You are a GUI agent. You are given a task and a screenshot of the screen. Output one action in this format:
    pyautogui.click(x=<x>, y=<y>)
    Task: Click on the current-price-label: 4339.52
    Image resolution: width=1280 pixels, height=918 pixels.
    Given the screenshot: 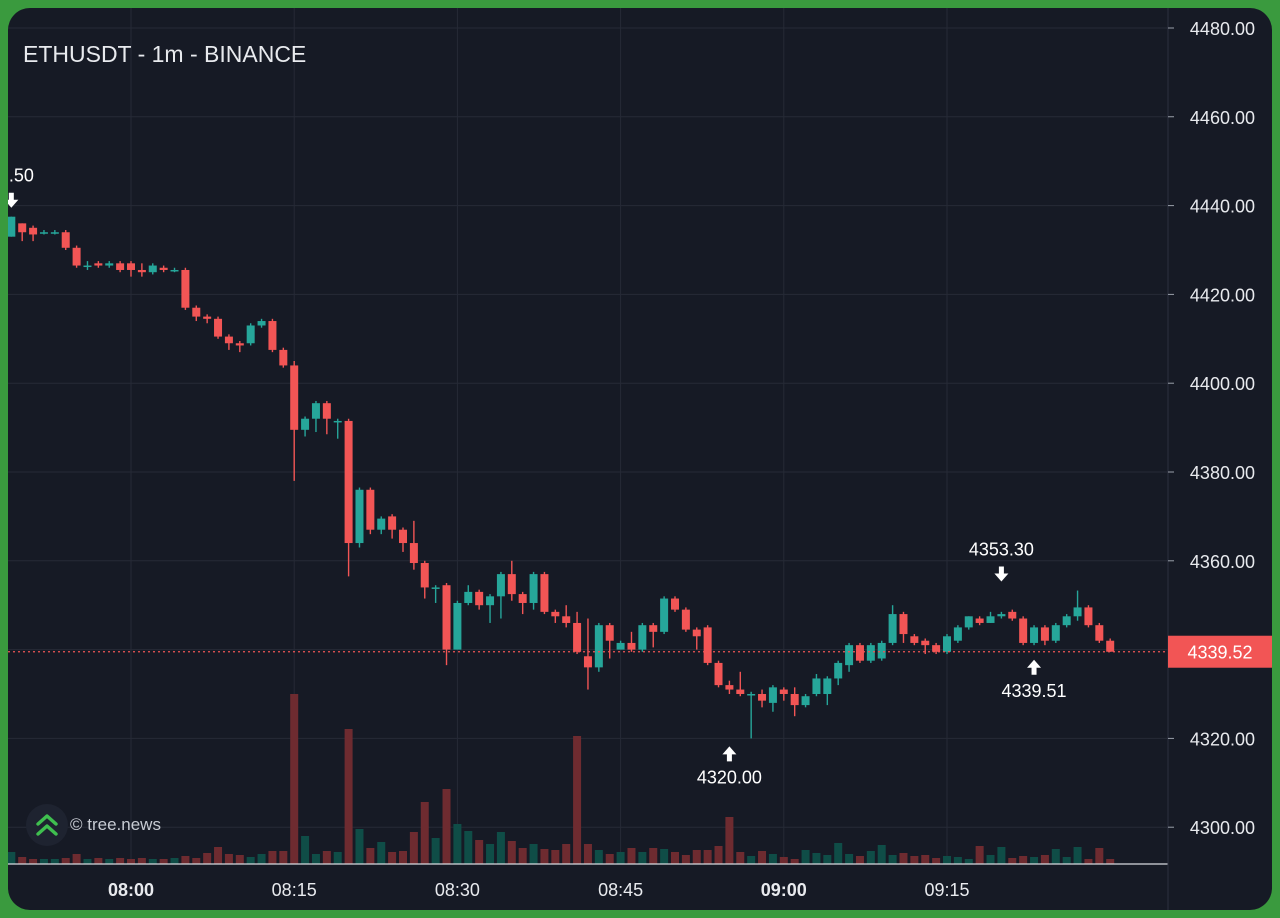 What is the action you would take?
    pyautogui.click(x=1219, y=653)
    